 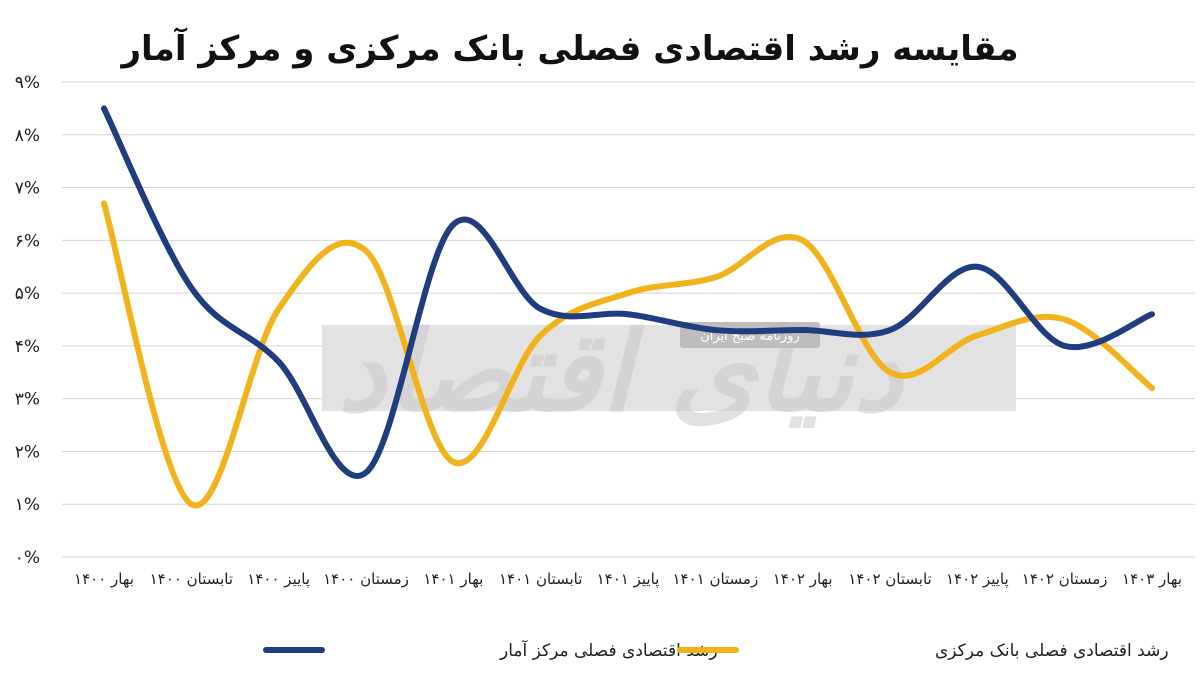 What do you see at coordinates (27, 83) in the screenshot?
I see `y-tick-label: ۹%` at bounding box center [27, 83].